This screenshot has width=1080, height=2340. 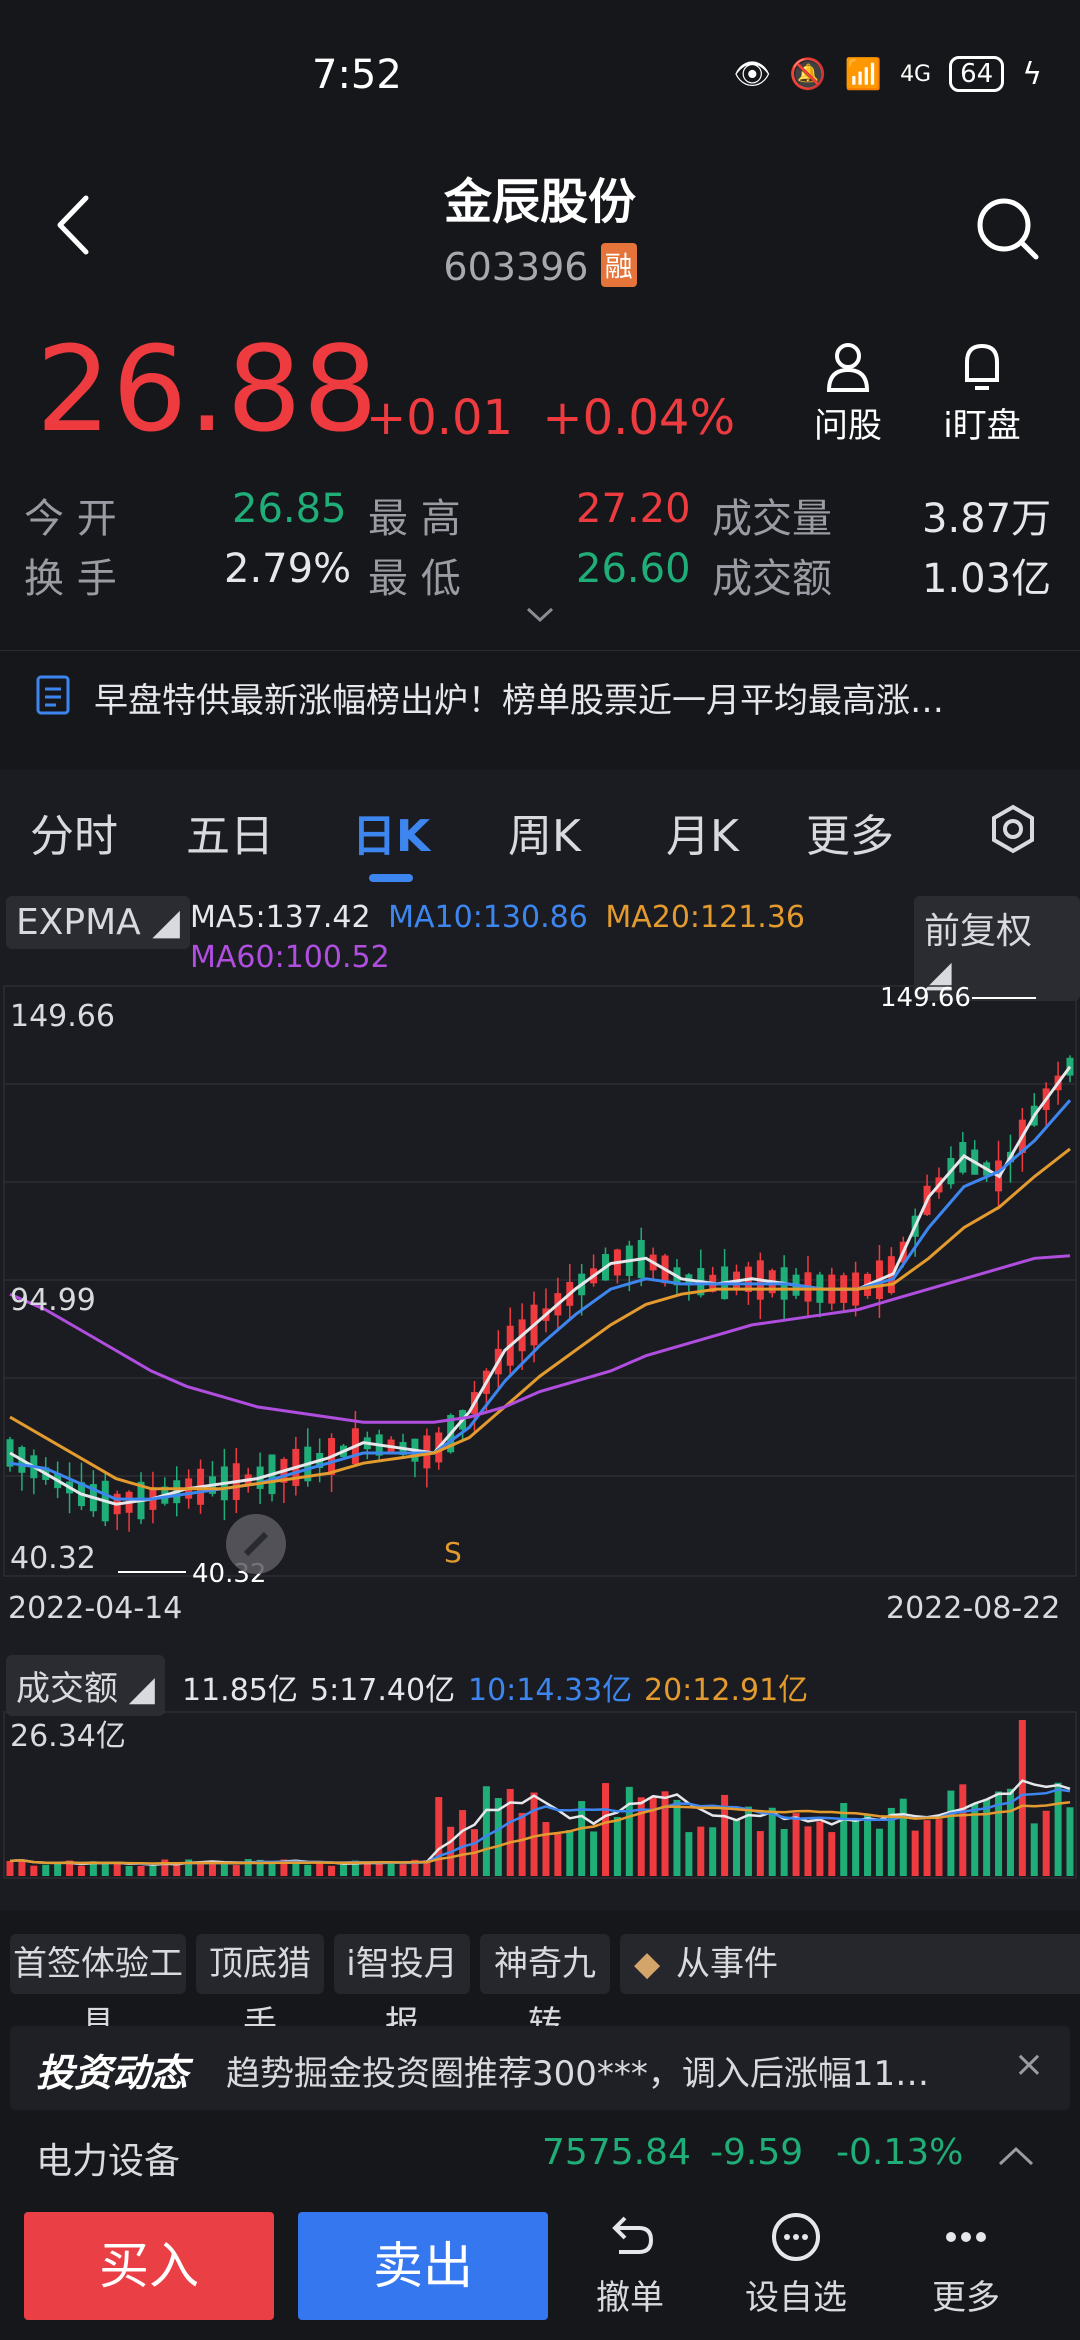 What do you see at coordinates (900, 2152) in the screenshot?
I see `sector-change-percent: -0.13%` at bounding box center [900, 2152].